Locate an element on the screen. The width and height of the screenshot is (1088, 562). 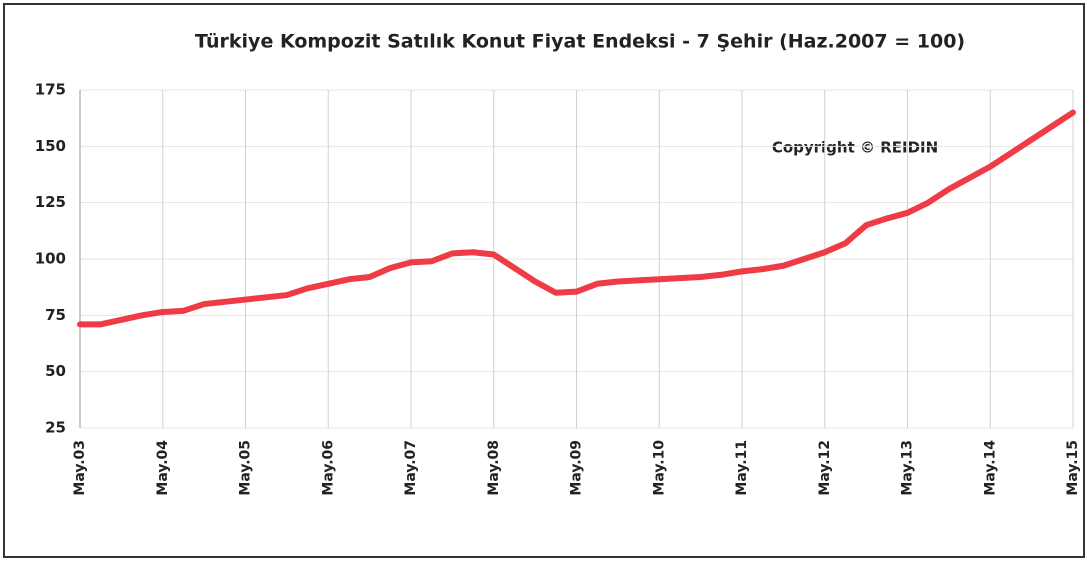
x-tick-label: May.10 is located at coordinates (659, 468).